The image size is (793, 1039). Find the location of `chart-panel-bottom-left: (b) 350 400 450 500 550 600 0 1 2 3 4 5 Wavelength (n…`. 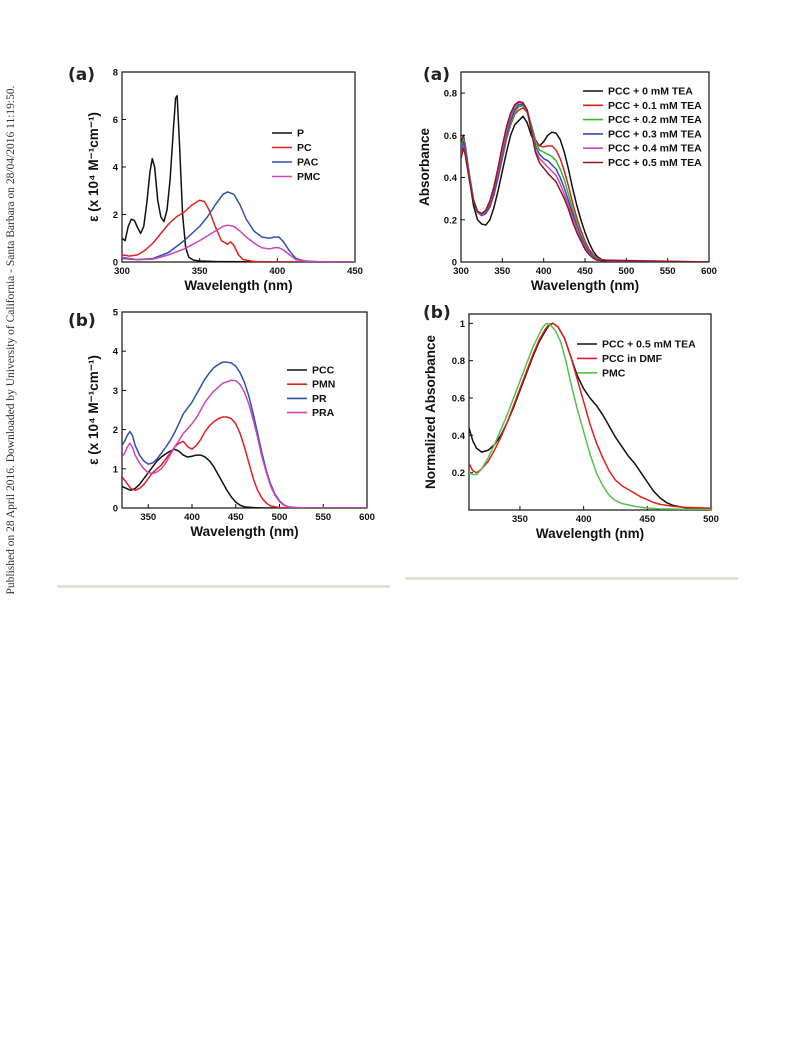

chart-panel-bottom-left: (b) 350 400 450 500 550 600 0 1 2 3 4 5 Wavelength (n… is located at coordinates (220, 420).